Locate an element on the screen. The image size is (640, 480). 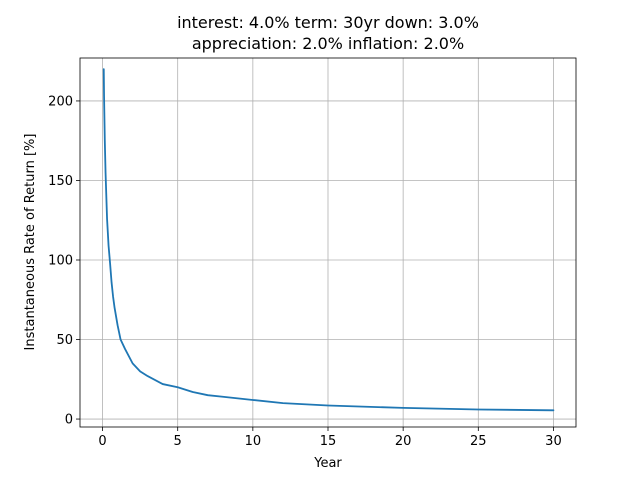
x-axis-label: Year is located at coordinates (327, 463).